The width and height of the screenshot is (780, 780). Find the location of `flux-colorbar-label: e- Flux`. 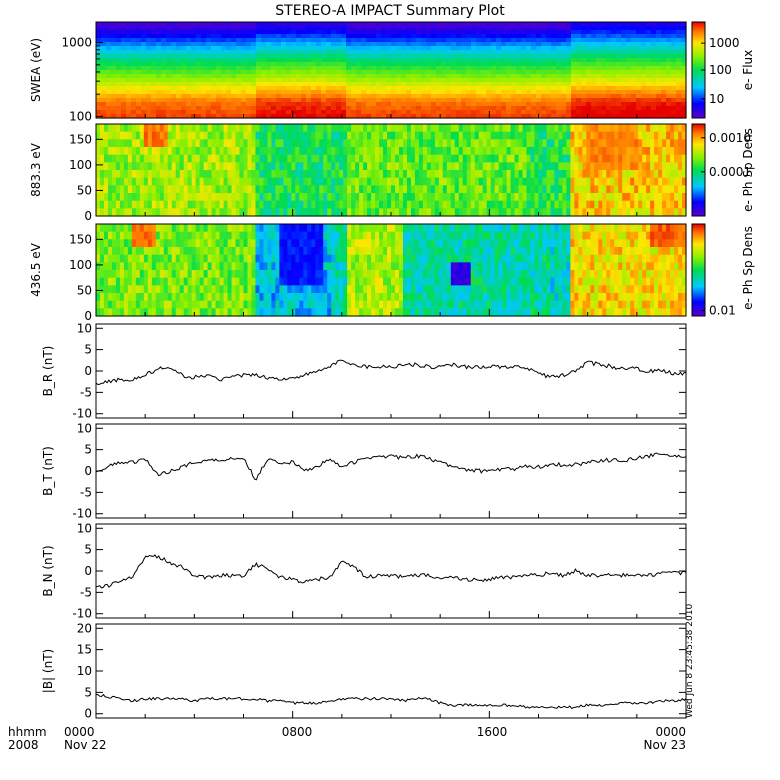

flux-colorbar-label: e- Flux is located at coordinates (748, 70).